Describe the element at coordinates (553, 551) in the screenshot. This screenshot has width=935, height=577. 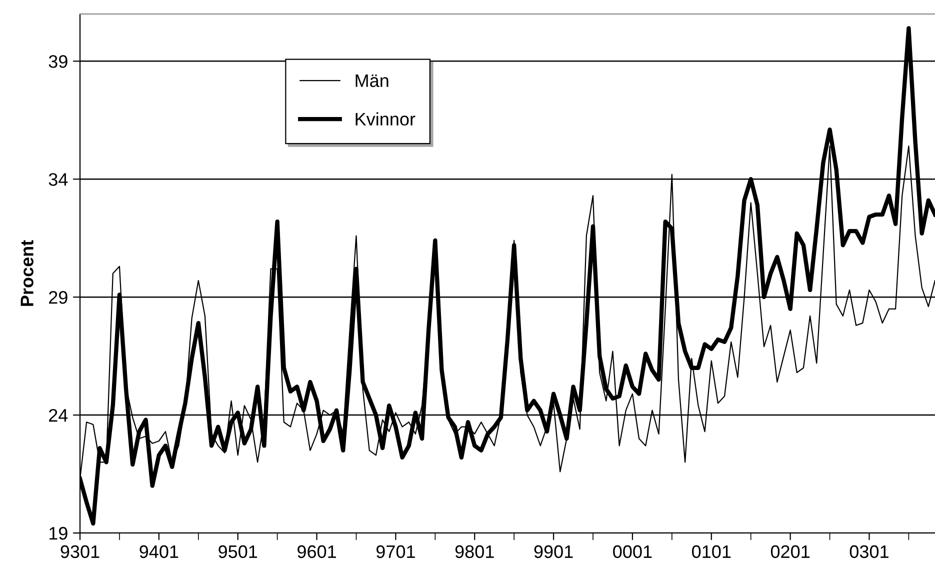
I see `x-tick-label: 9901` at that location.